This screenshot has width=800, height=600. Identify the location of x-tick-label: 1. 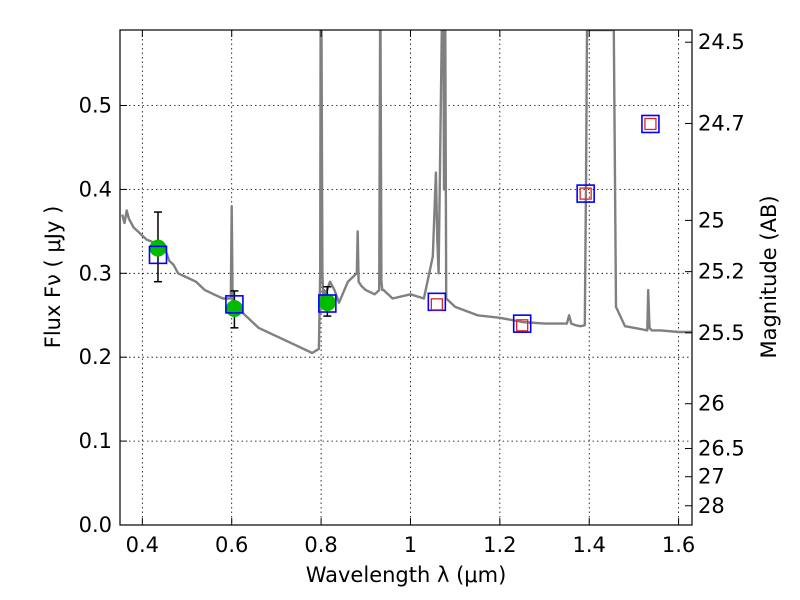
(410, 545).